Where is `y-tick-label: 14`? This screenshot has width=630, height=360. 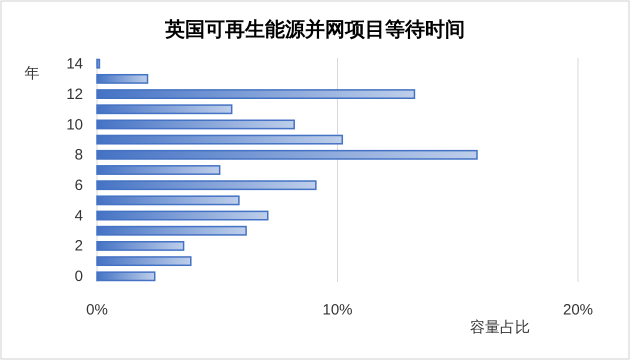
y-tick-label: 14 is located at coordinates (74, 63).